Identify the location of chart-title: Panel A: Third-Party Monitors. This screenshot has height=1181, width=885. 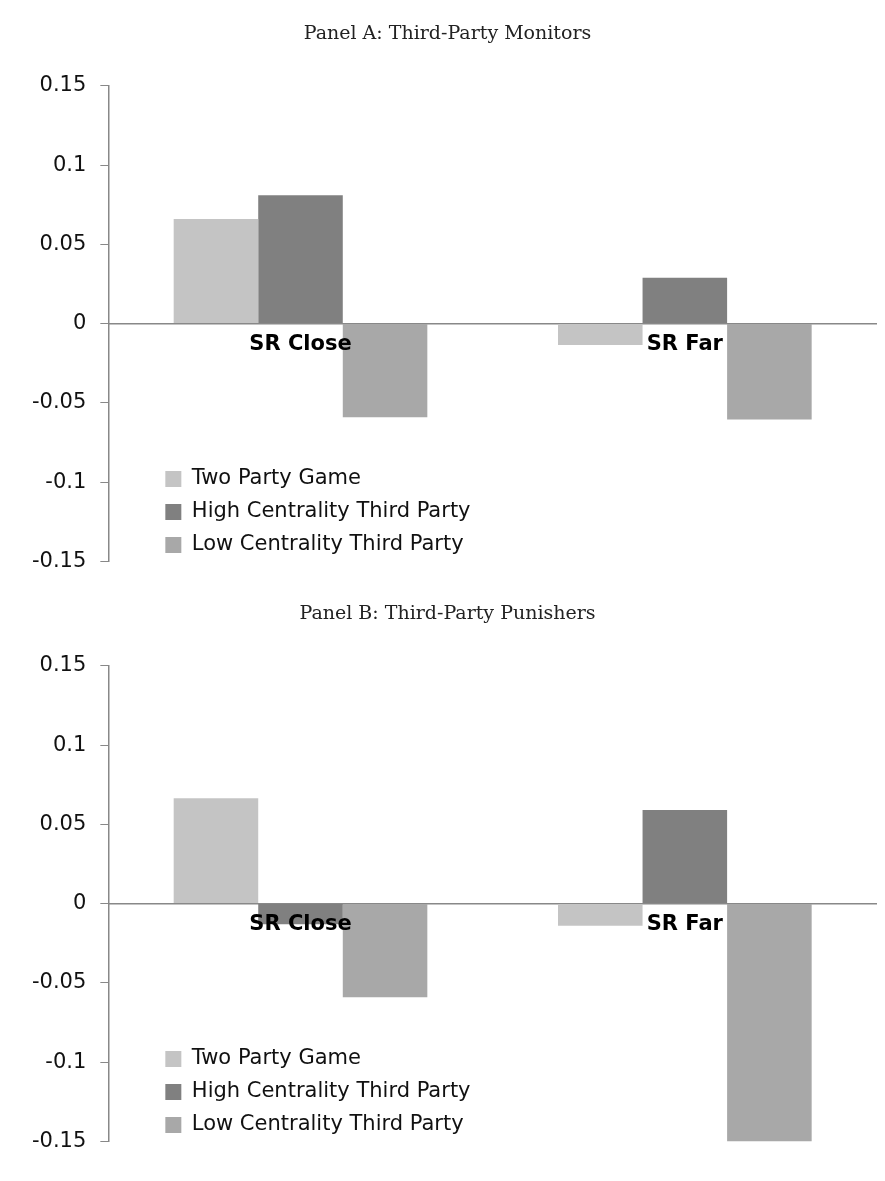
(447, 32).